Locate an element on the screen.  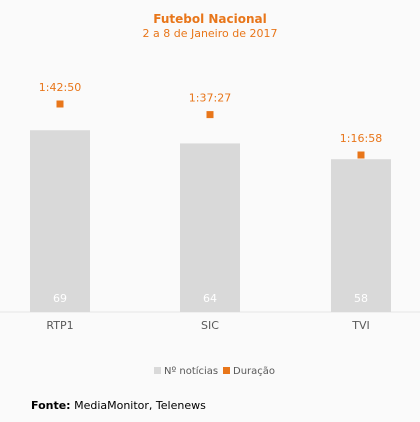
legend-swatch-duracao is located at coordinates (226, 370).